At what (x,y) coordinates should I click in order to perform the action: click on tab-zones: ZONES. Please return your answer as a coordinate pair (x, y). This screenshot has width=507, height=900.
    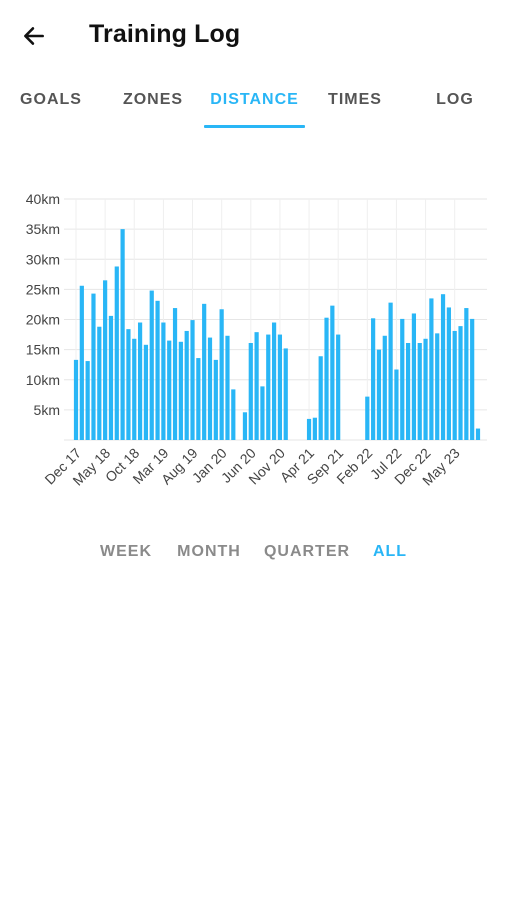
    Looking at the image, I should click on (153, 99).